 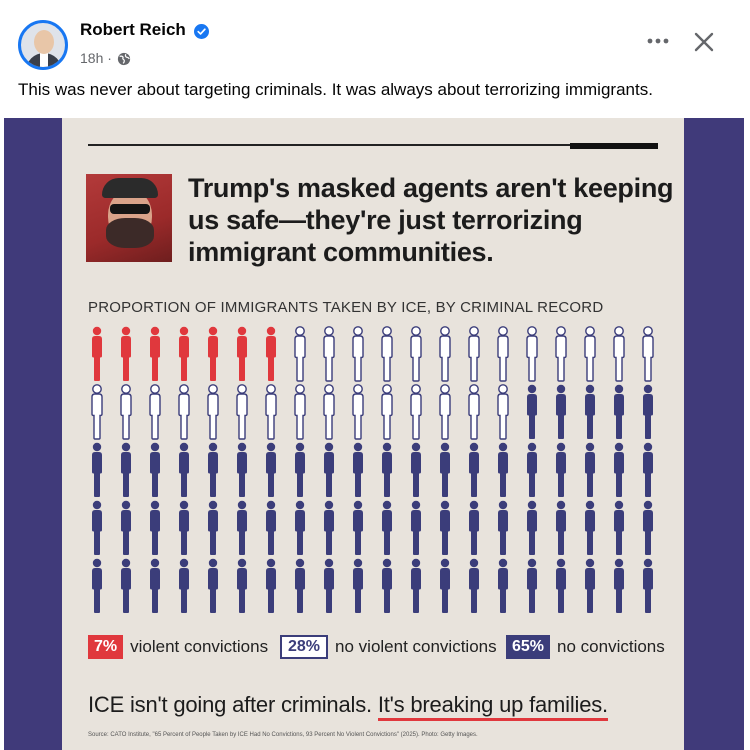 I want to click on legend-no-convictions: 65% no convictions, so click(x=585, y=647).